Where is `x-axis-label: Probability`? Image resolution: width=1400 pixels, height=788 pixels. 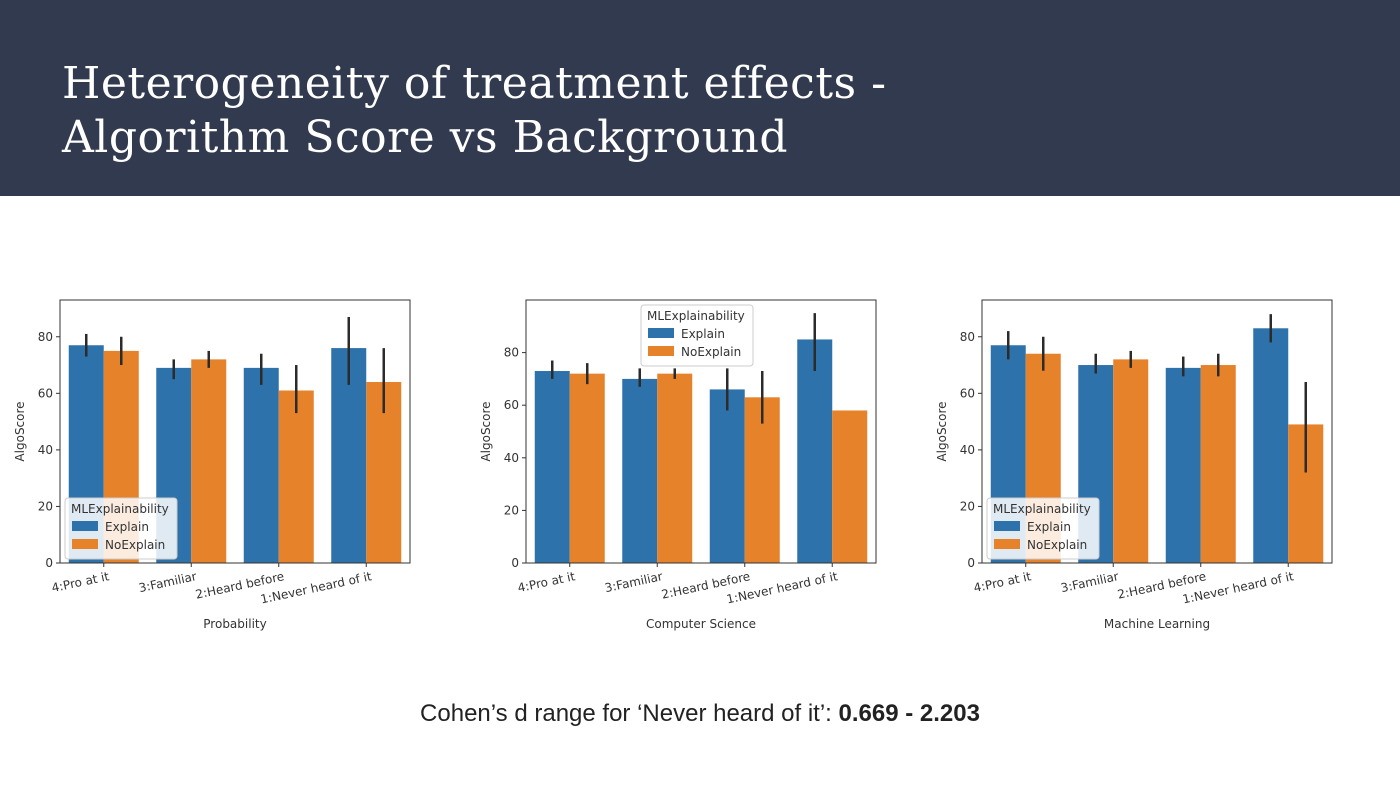
x-axis-label: Probability is located at coordinates (234, 624).